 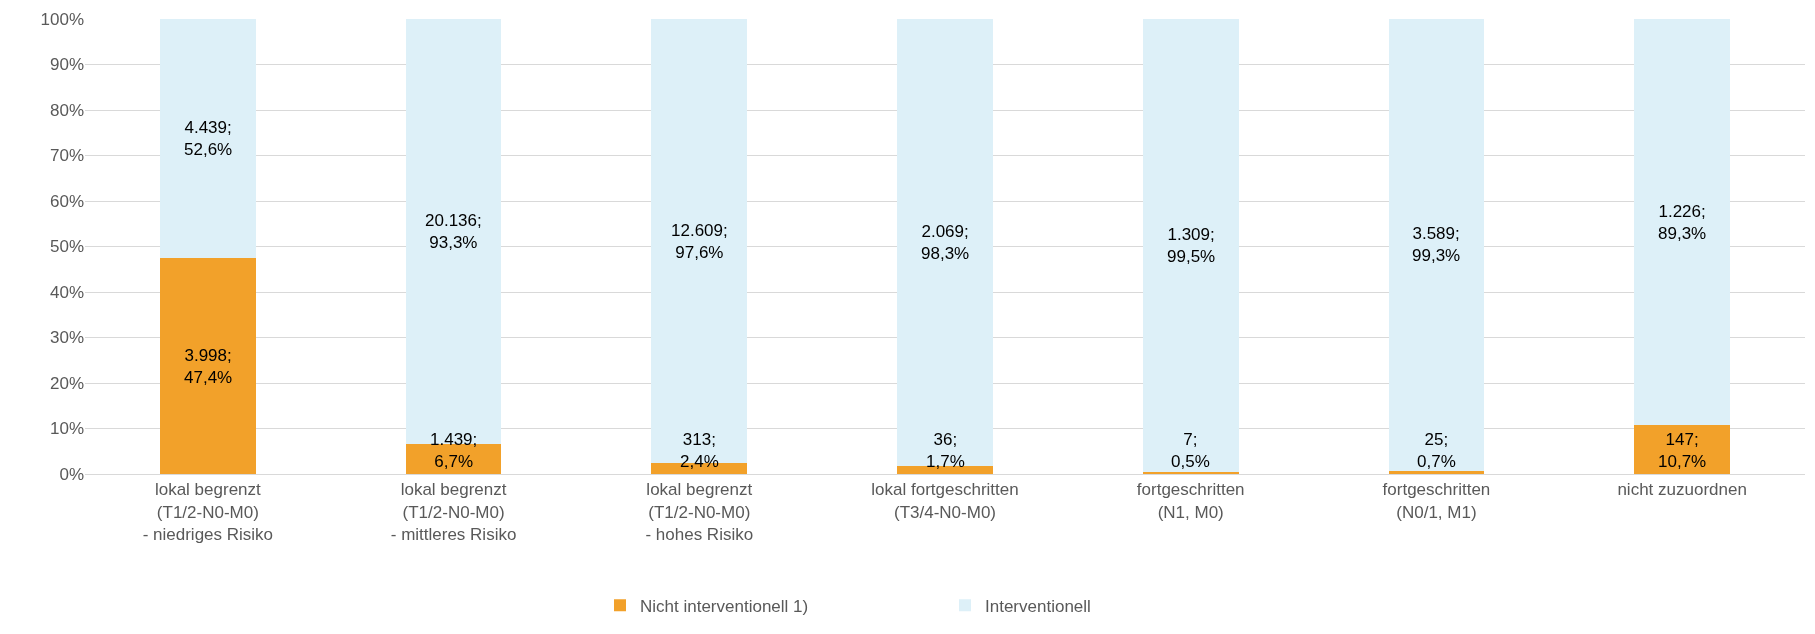 I want to click on y-tick-label: 100%, so click(x=62, y=19).